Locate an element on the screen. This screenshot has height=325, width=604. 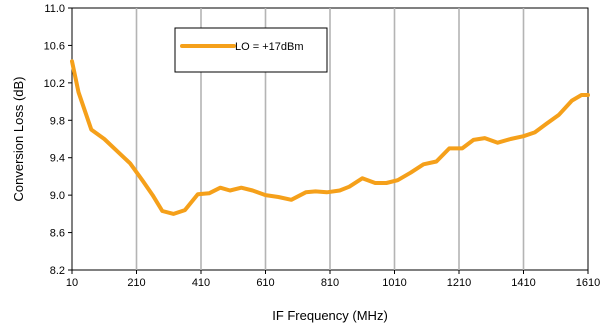
y-tick-label: 9.0 is located at coordinates (57, 196).